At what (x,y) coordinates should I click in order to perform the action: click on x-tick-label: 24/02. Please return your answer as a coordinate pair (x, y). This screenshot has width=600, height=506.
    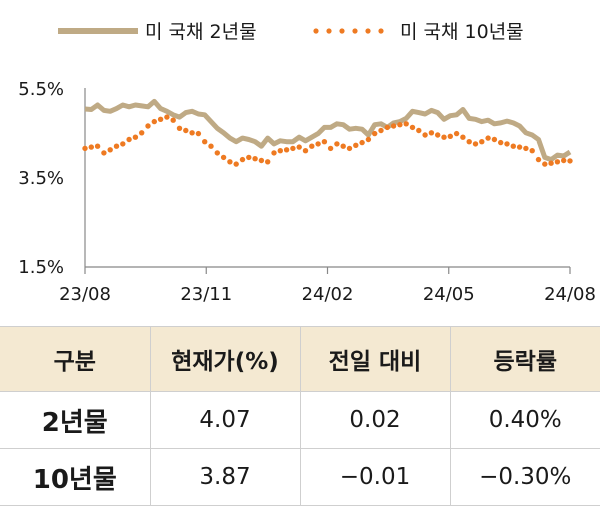
    Looking at the image, I should click on (328, 294).